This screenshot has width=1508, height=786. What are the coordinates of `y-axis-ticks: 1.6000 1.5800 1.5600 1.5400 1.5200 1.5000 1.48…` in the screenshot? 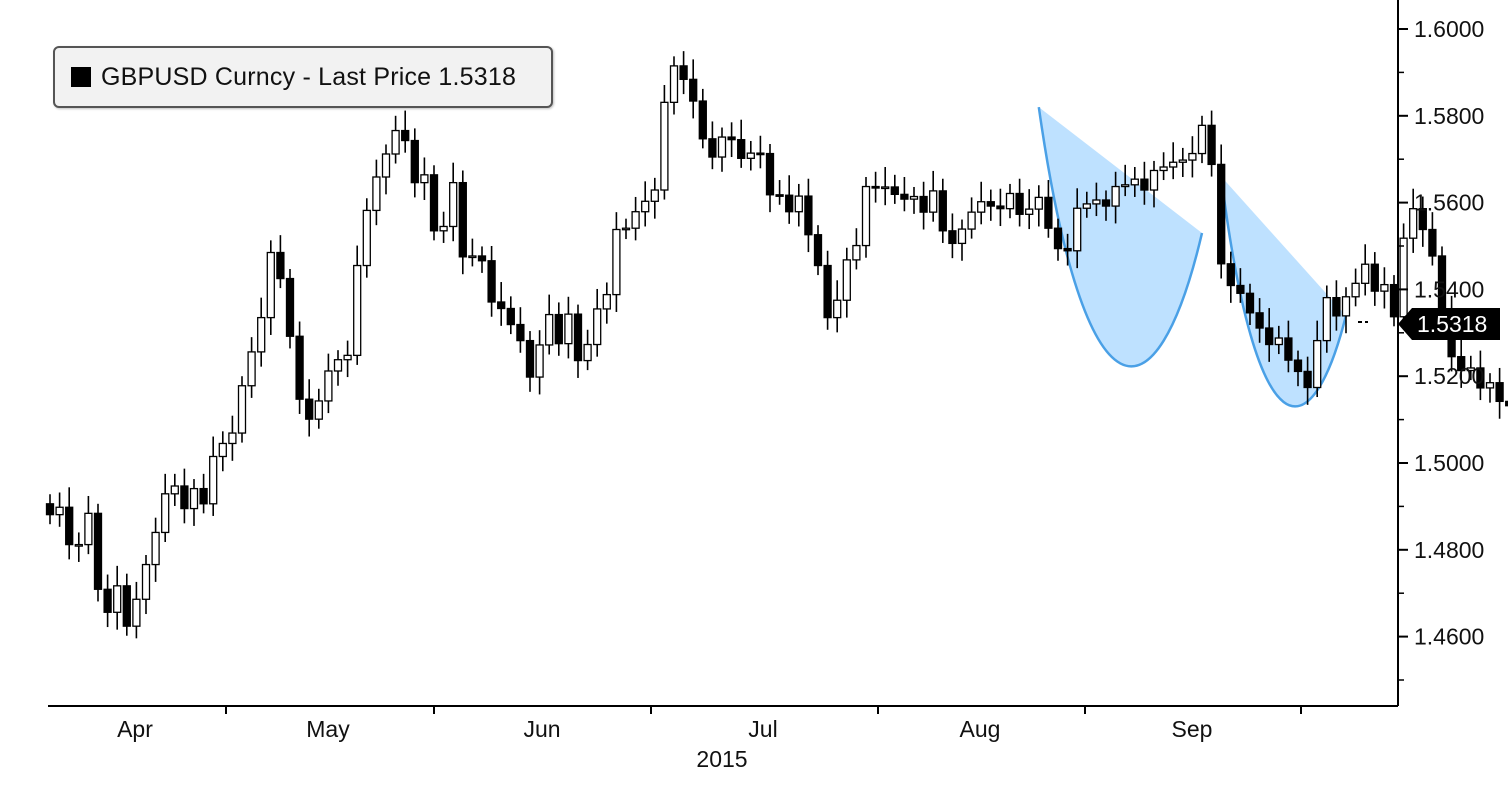 It's located at (1441, 348).